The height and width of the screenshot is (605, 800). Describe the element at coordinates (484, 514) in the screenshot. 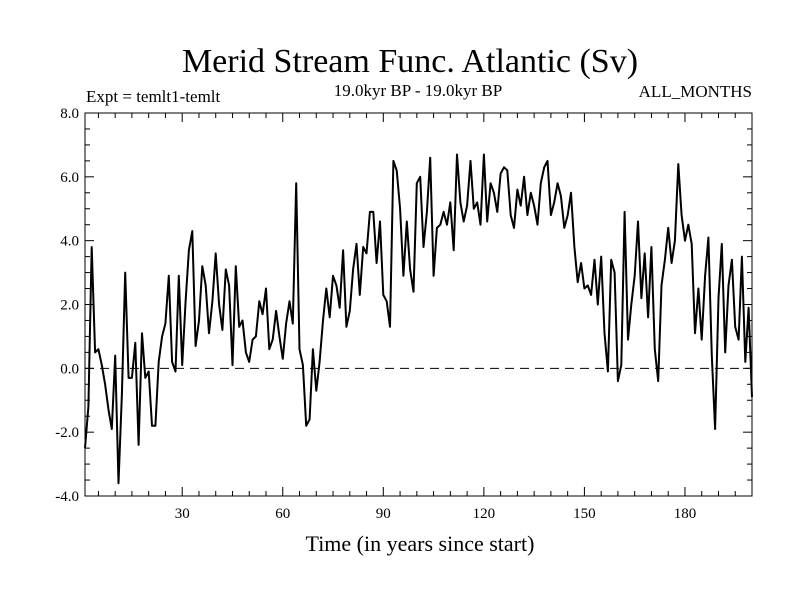

I see `x-tick-label: 120` at that location.